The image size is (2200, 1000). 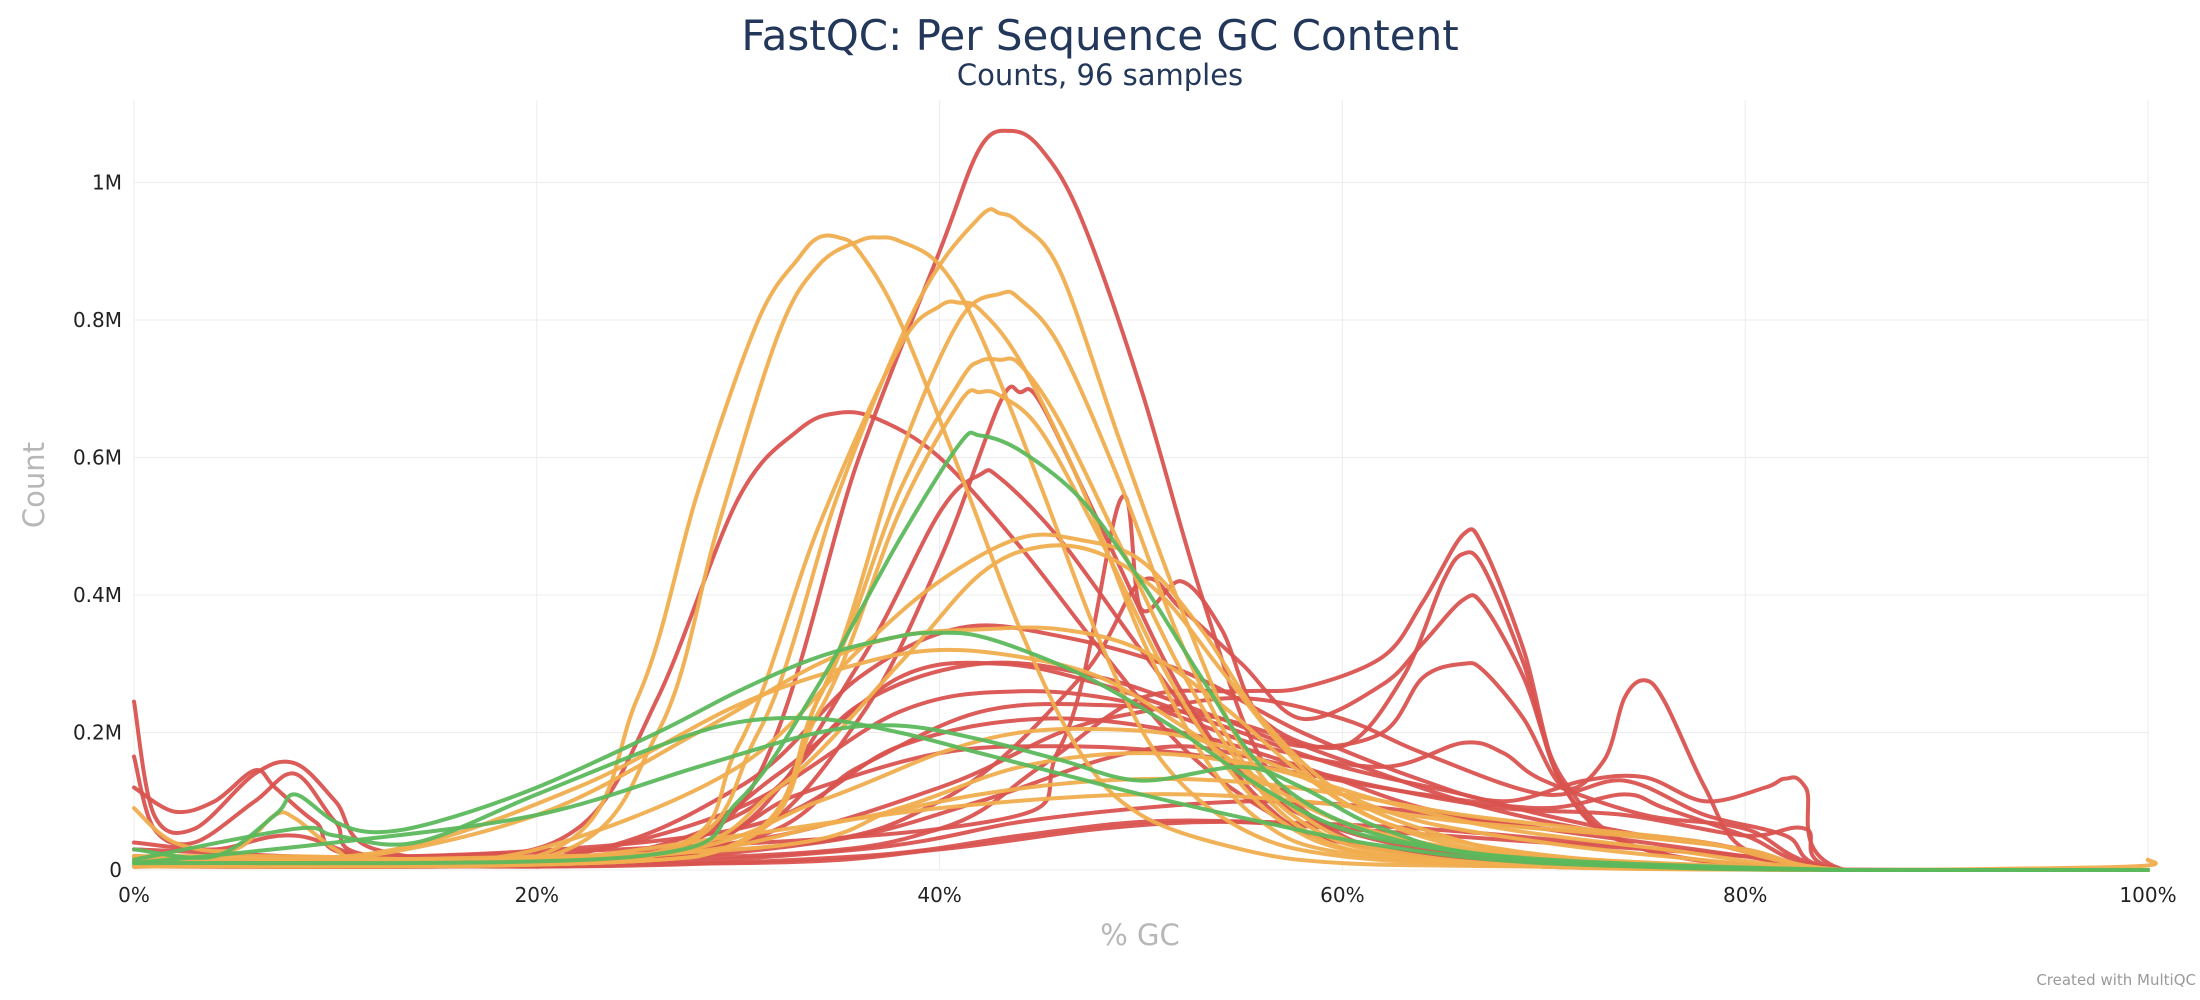 I want to click on y-tick-label: 1M, so click(x=107, y=183).